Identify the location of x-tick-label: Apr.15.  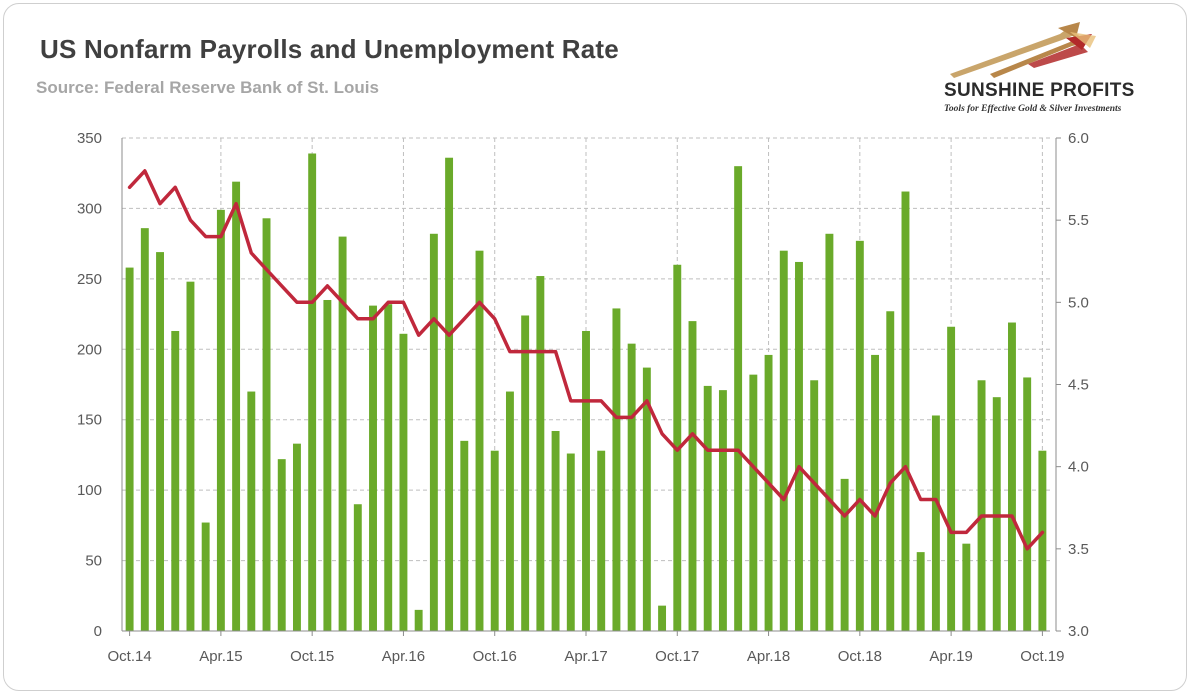
(220, 656).